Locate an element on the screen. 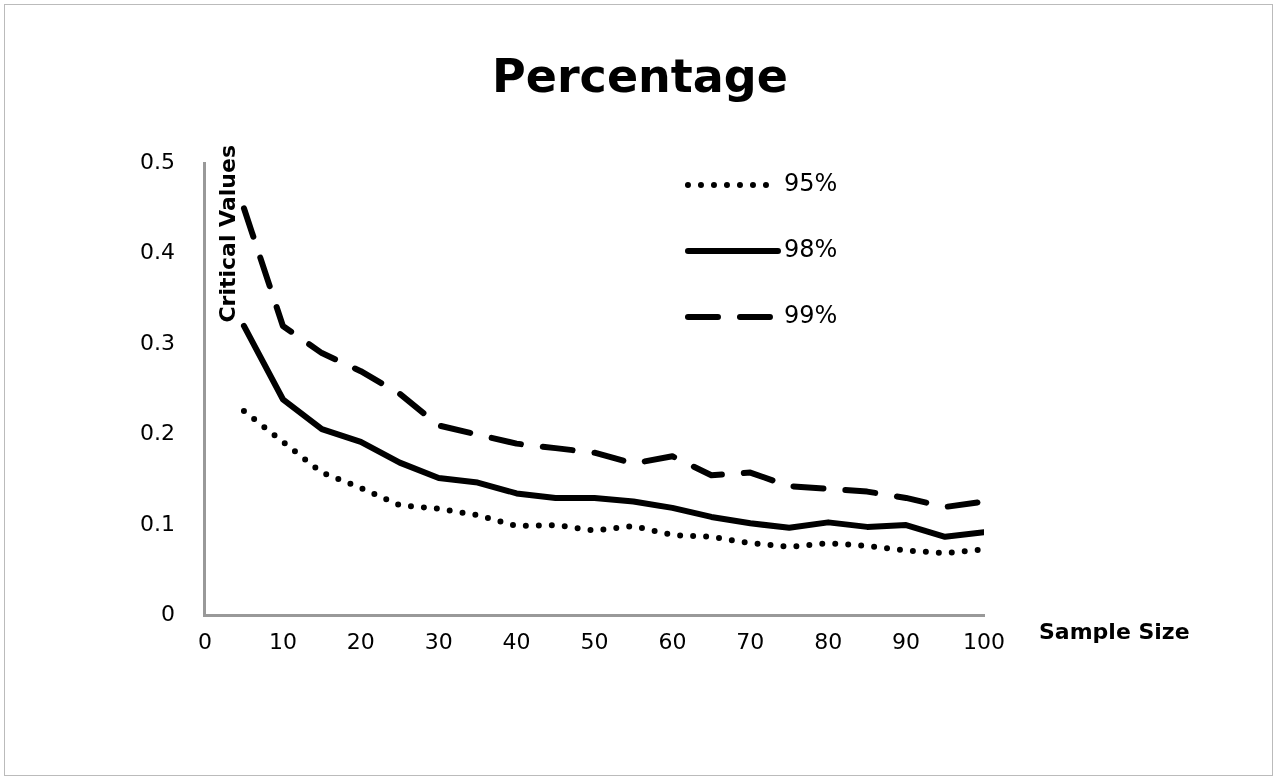 This screenshot has width=1279, height=780. x-tick-label: 90 is located at coordinates (906, 641).